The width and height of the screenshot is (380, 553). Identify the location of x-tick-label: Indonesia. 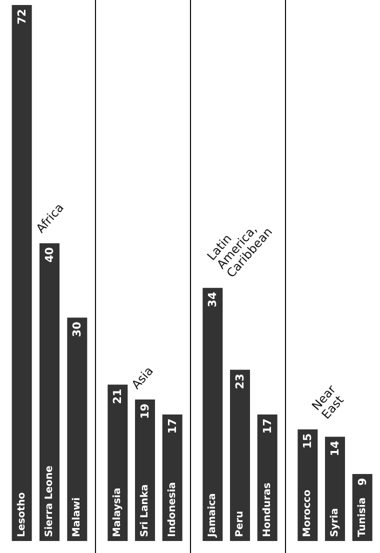
(172, 509).